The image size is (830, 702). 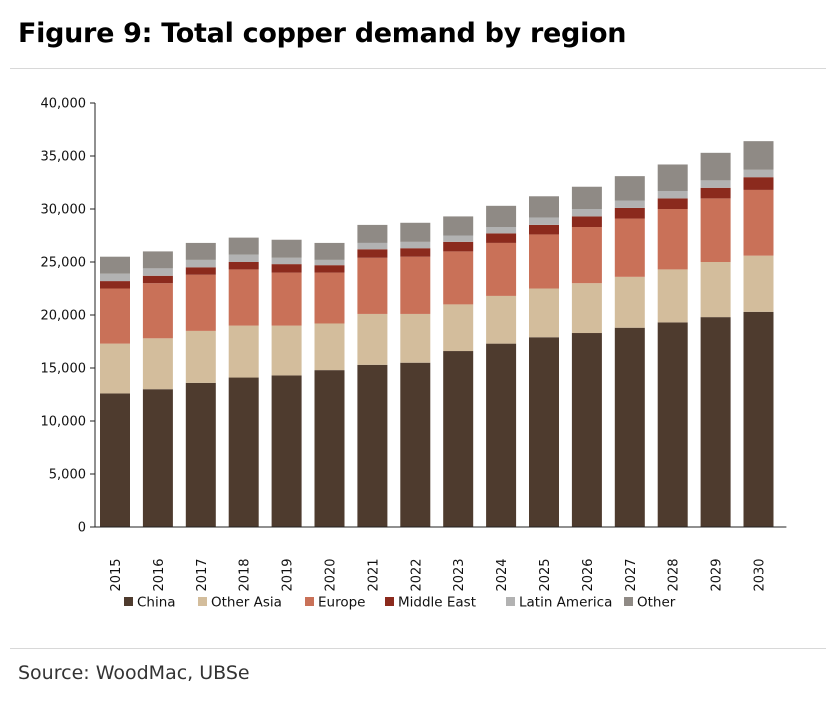 I want to click on x-tick-label: 2017, so click(x=202, y=574).